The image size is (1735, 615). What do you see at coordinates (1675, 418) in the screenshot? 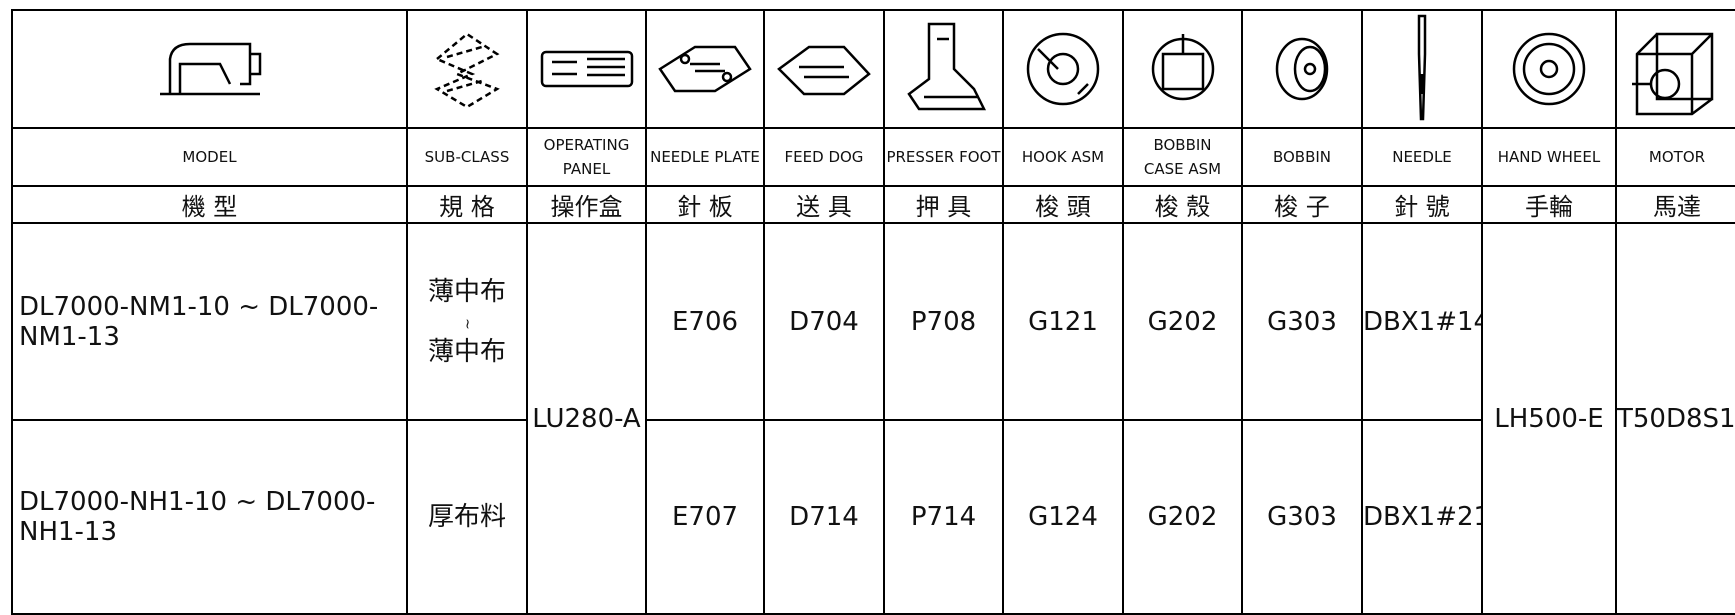
I see `motor: T50D8S11` at bounding box center [1675, 418].